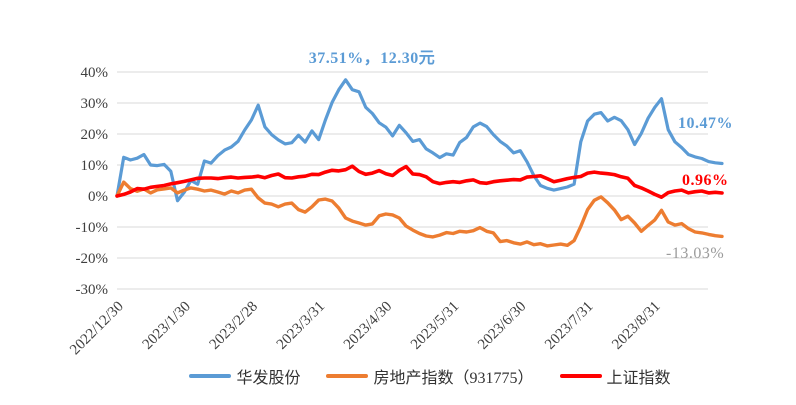 The image size is (796, 405). I want to click on peak-annotation: 37.51%，12.30元, so click(372, 58).